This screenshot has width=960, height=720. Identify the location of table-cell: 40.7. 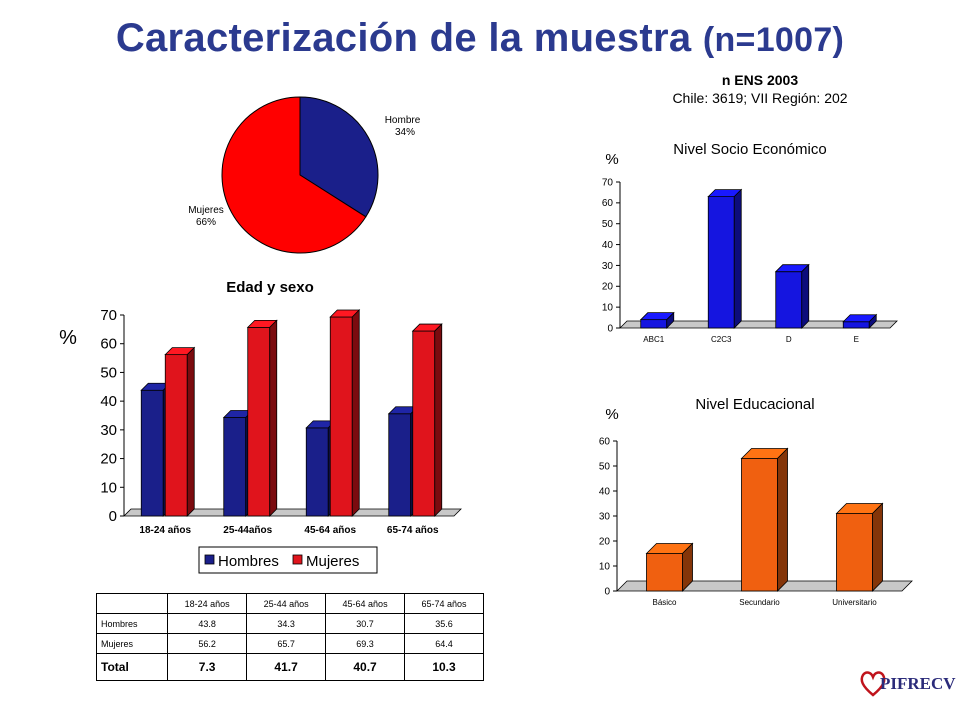
(365, 667).